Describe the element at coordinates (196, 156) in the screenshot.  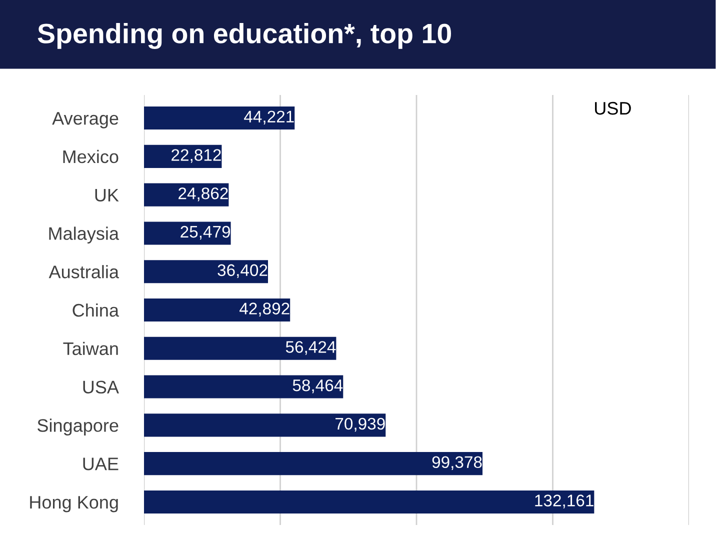
I see `data-label: 22,812` at that location.